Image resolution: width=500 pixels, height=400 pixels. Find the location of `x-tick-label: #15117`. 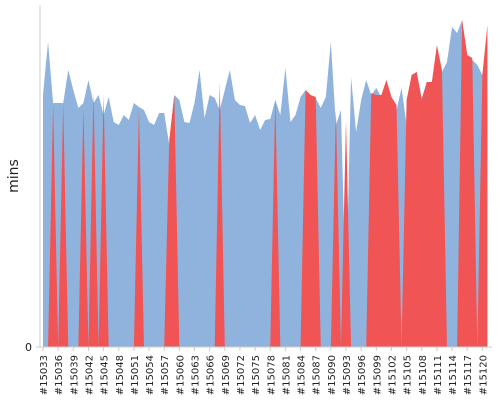

x-tick-label: #15117 is located at coordinates (468, 375).